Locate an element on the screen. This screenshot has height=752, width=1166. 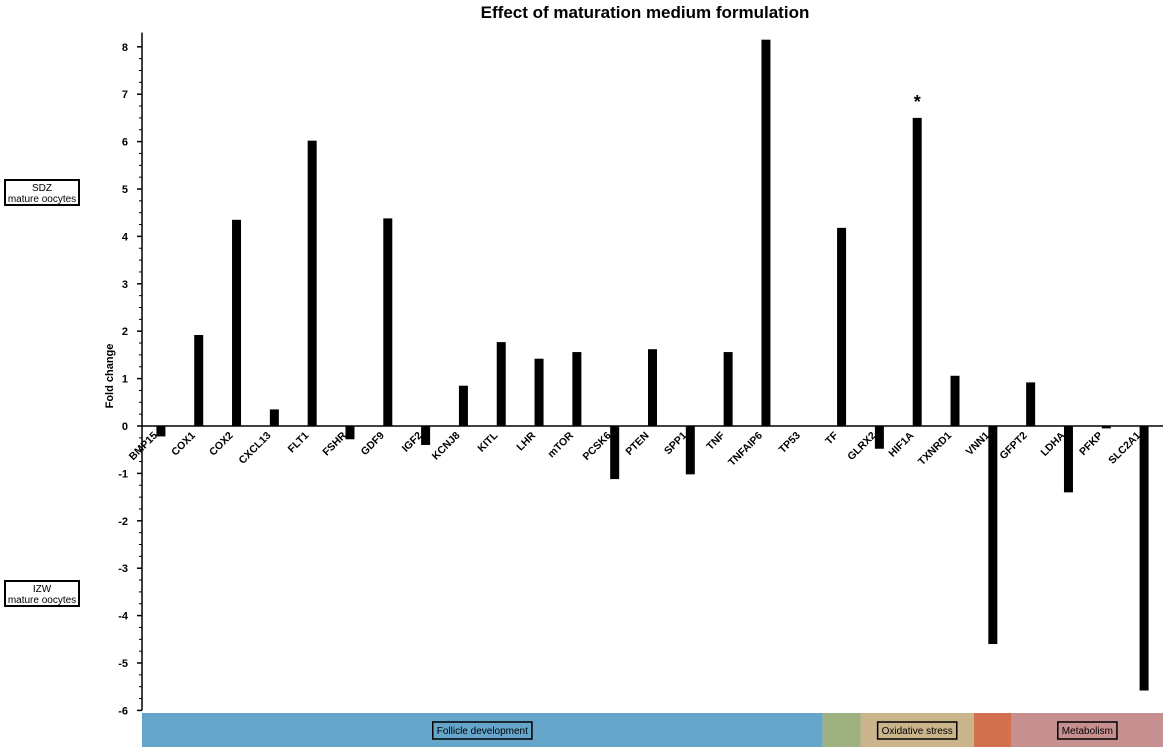
x-tick-label-kcnj8: KCNJ8 is located at coordinates (446, 446).